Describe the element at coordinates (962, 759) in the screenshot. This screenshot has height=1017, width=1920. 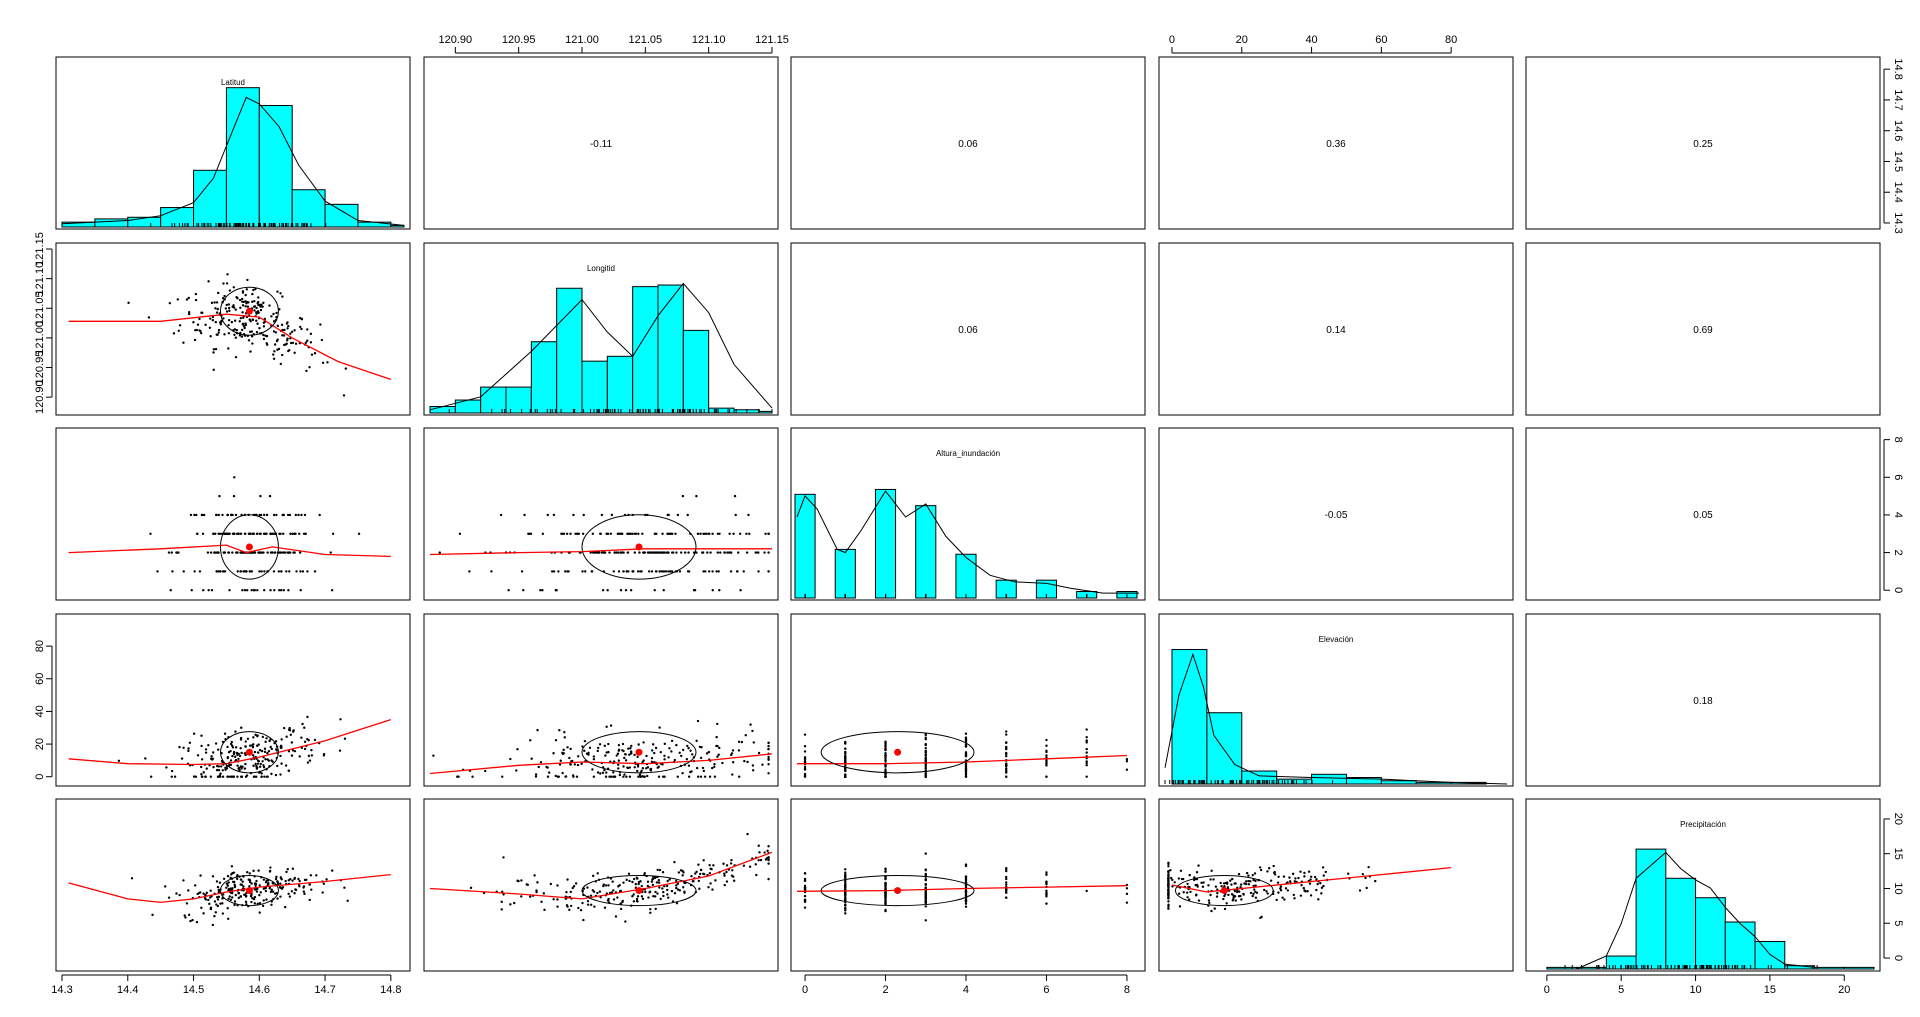
I see `loess-smooth-line` at that location.